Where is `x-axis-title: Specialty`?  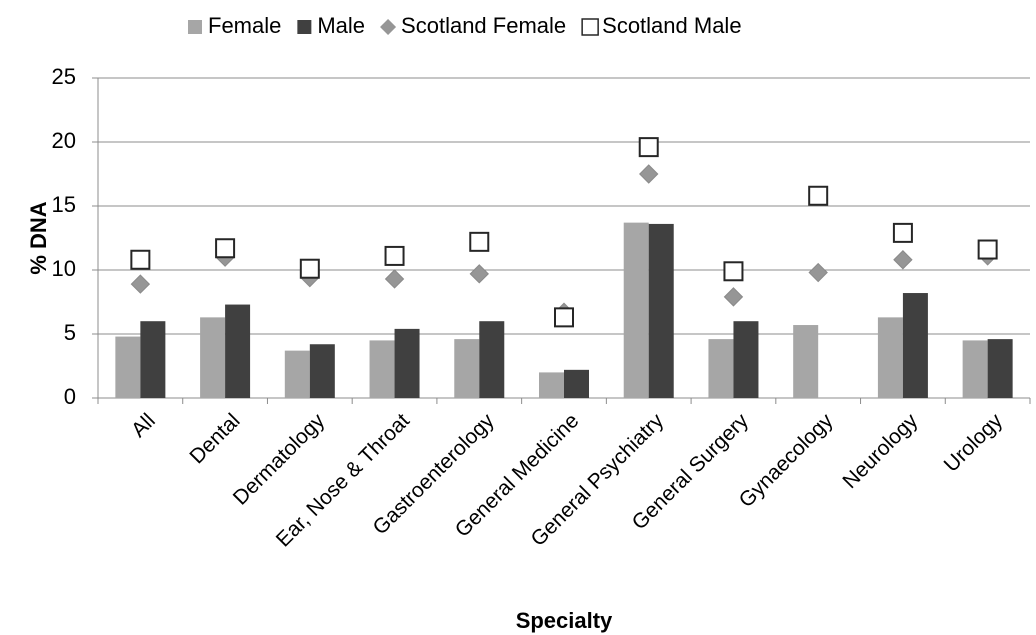 x-axis-title: Specialty is located at coordinates (564, 620).